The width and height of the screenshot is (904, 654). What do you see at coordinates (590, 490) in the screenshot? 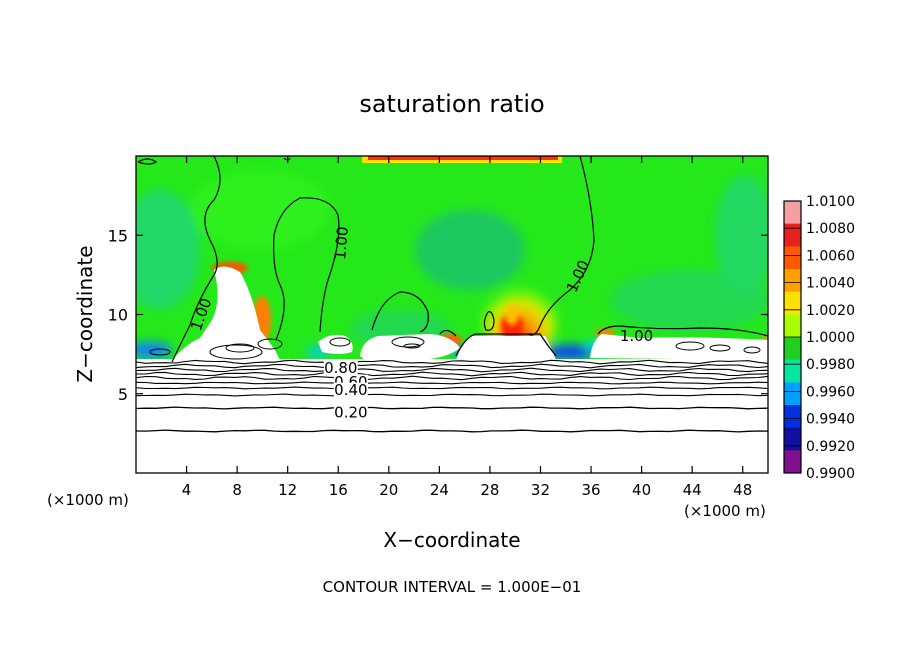
I see `x-tick-label: 36` at bounding box center [590, 490].